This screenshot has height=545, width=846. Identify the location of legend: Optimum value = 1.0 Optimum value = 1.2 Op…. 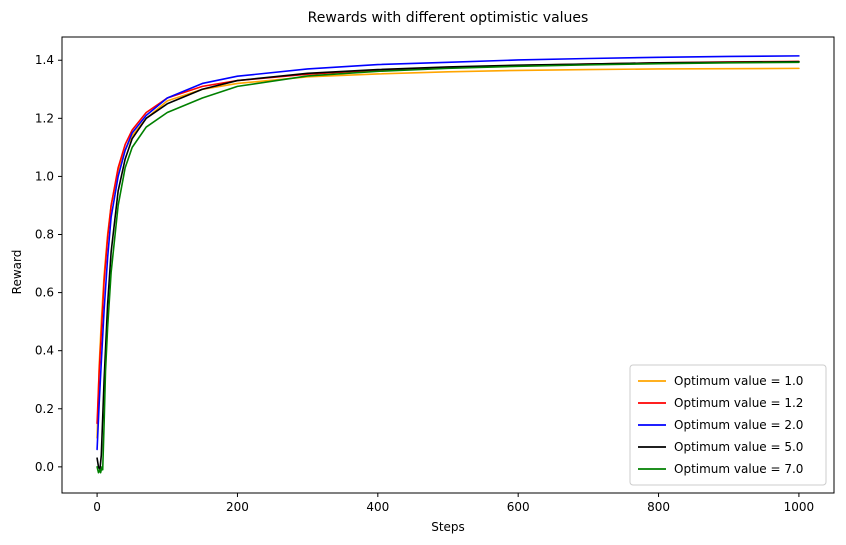
(728, 425).